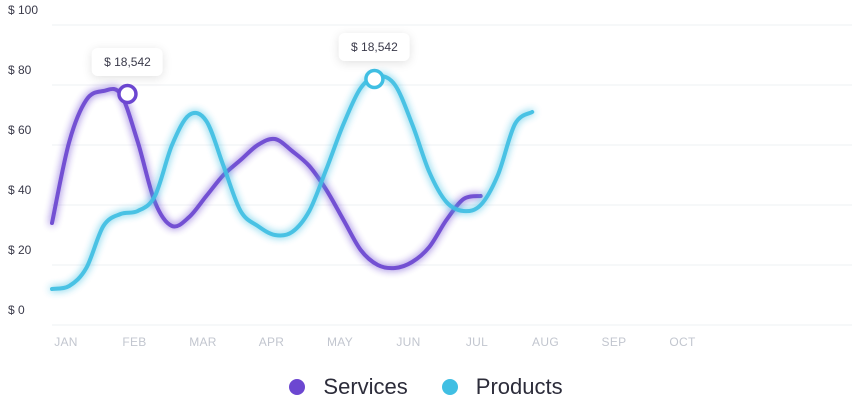  What do you see at coordinates (66, 342) in the screenshot?
I see `x-tick-label: JAN` at bounding box center [66, 342].